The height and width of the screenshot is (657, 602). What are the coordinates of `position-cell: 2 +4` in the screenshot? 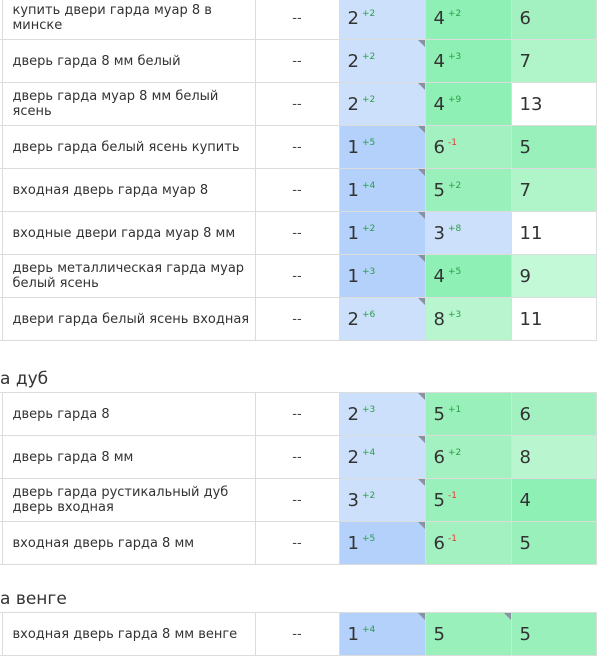 It's located at (382, 457).